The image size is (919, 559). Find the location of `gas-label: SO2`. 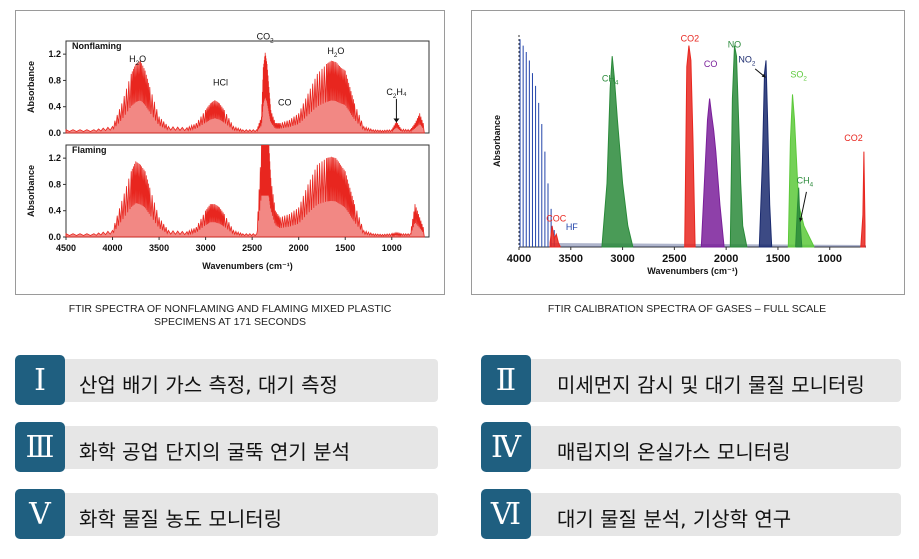

gas-label: SO2 is located at coordinates (798, 75).